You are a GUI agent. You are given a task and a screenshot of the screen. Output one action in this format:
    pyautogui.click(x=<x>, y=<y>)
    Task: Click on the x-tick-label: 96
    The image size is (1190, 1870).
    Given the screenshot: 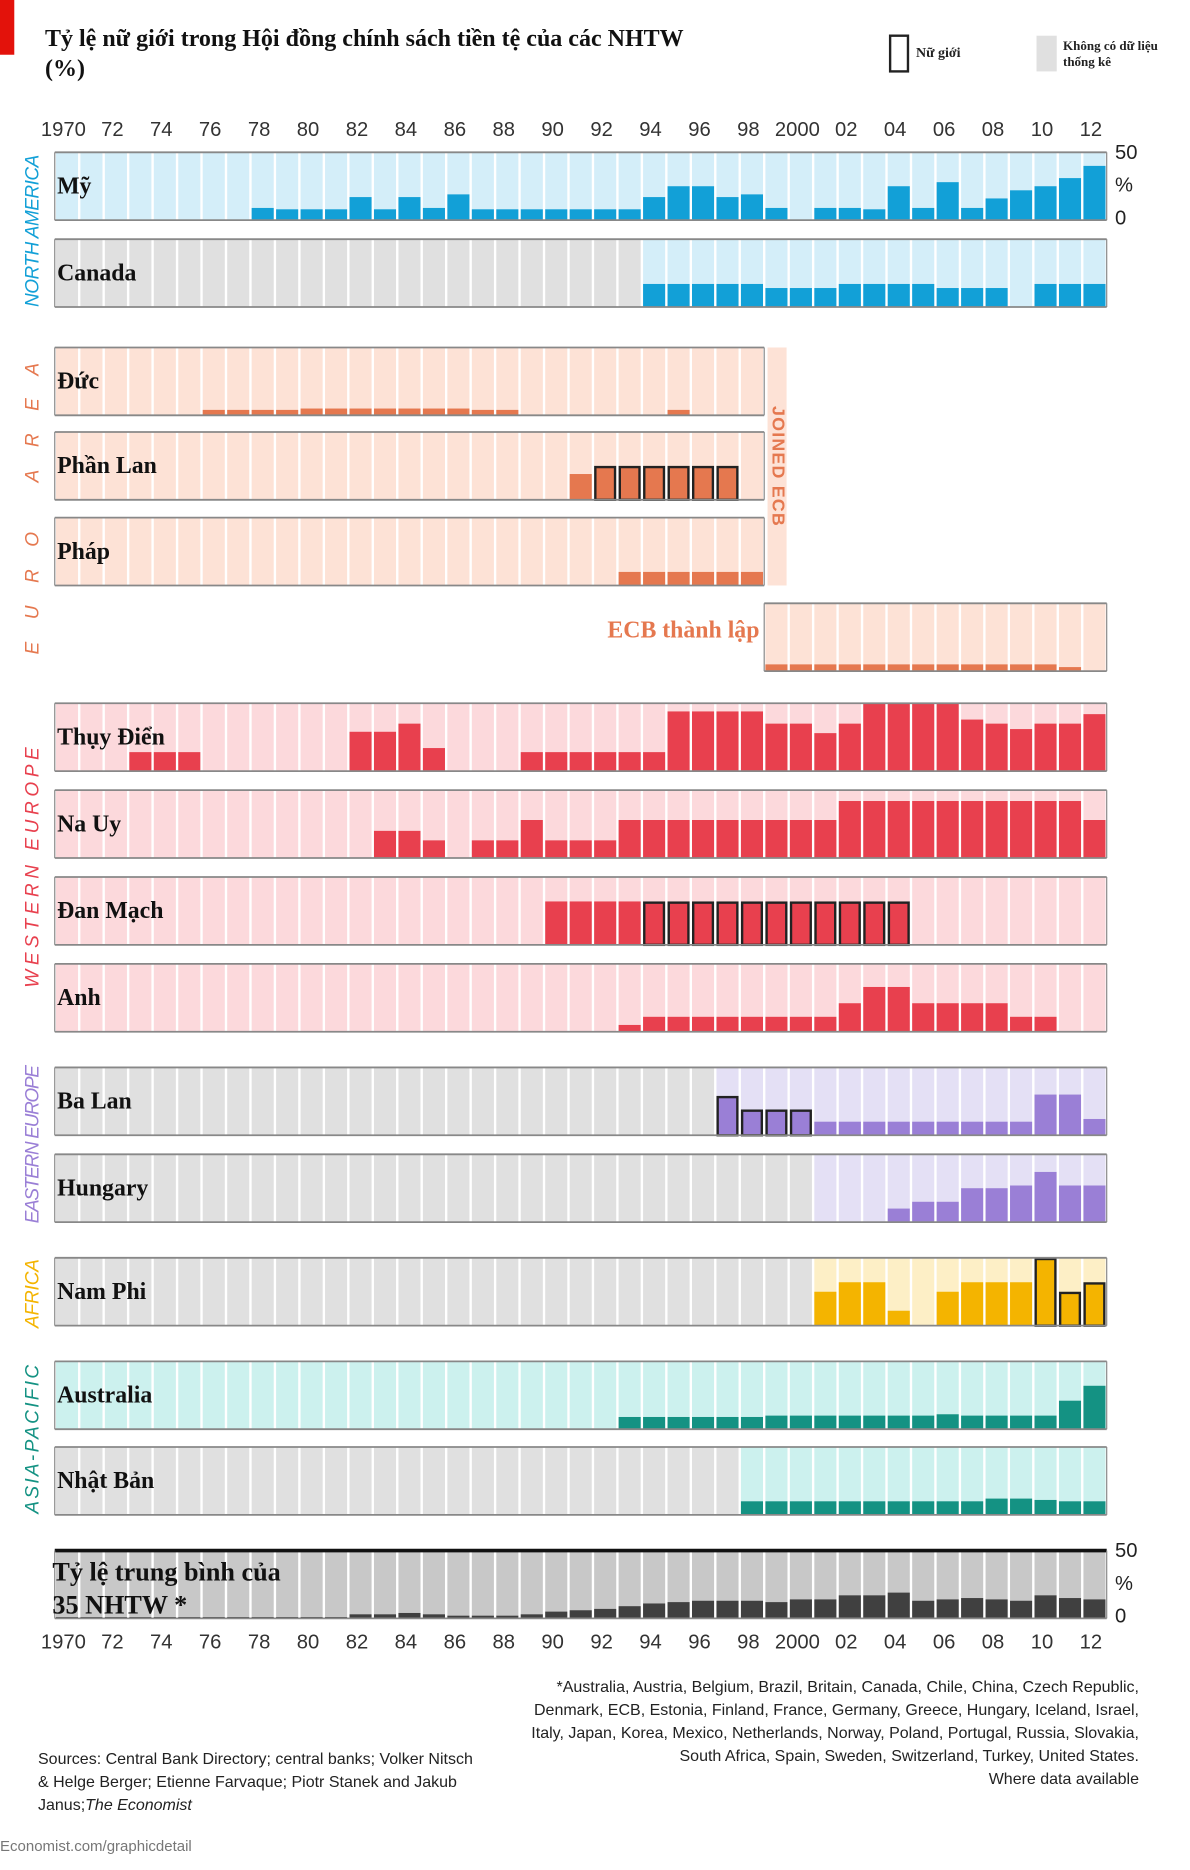 What is the action you would take?
    pyautogui.click(x=699, y=130)
    